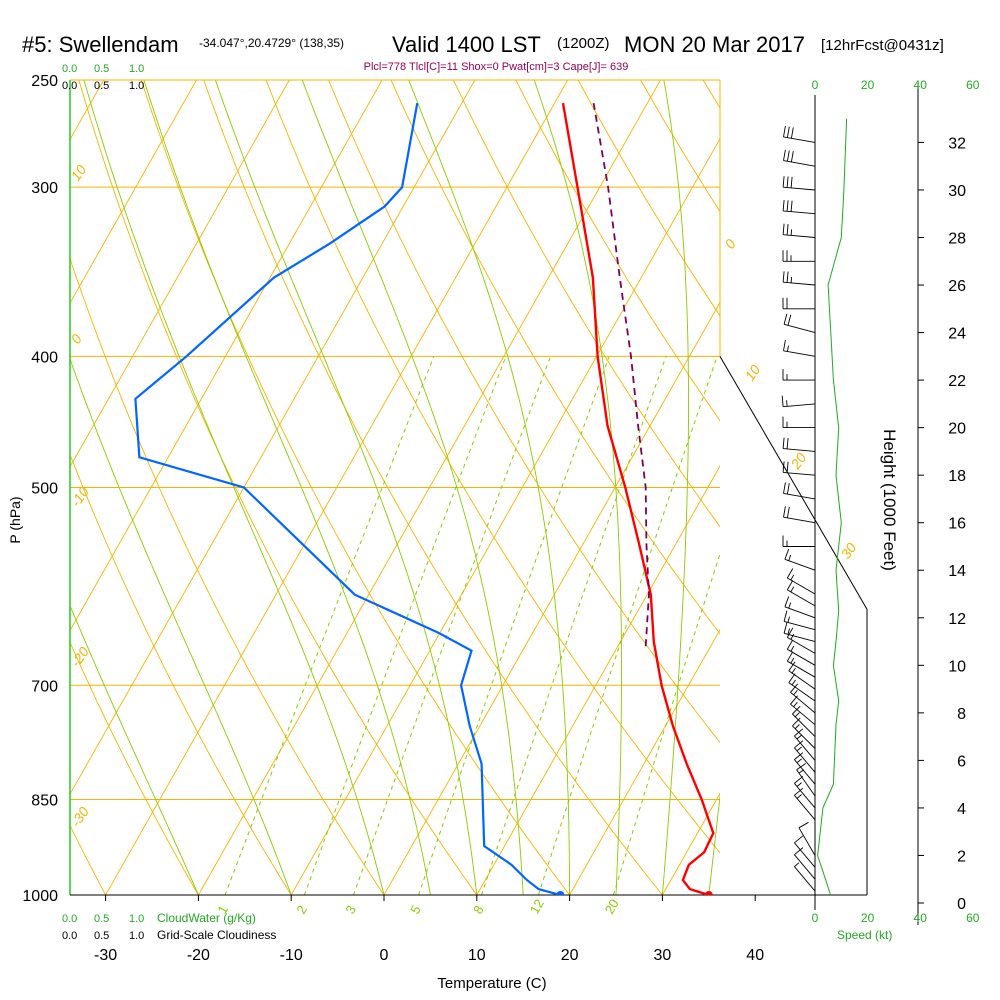  I want to click on height-tick-label: 20, so click(957, 429).